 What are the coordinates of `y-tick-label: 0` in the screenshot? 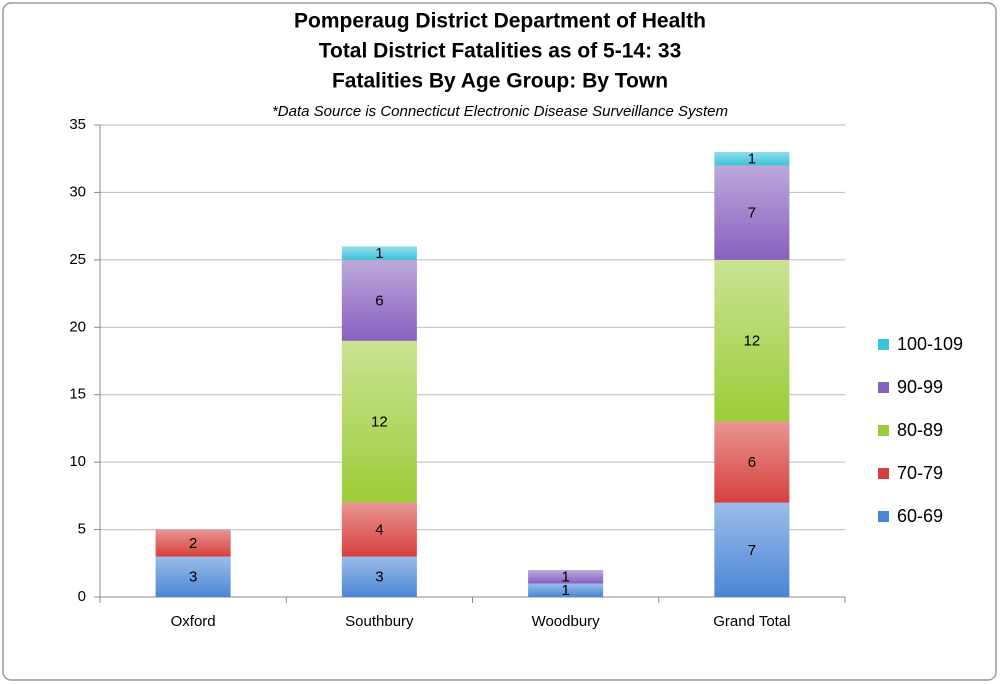 It's located at (82, 596).